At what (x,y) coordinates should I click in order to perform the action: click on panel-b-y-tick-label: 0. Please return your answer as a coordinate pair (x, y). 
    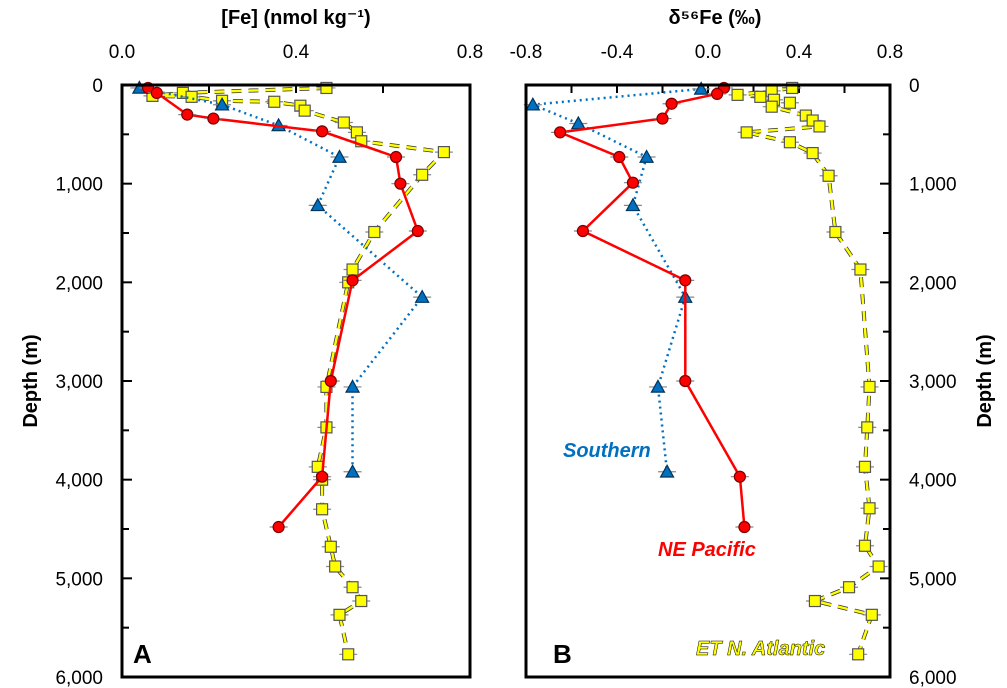
    Looking at the image, I should click on (914, 86).